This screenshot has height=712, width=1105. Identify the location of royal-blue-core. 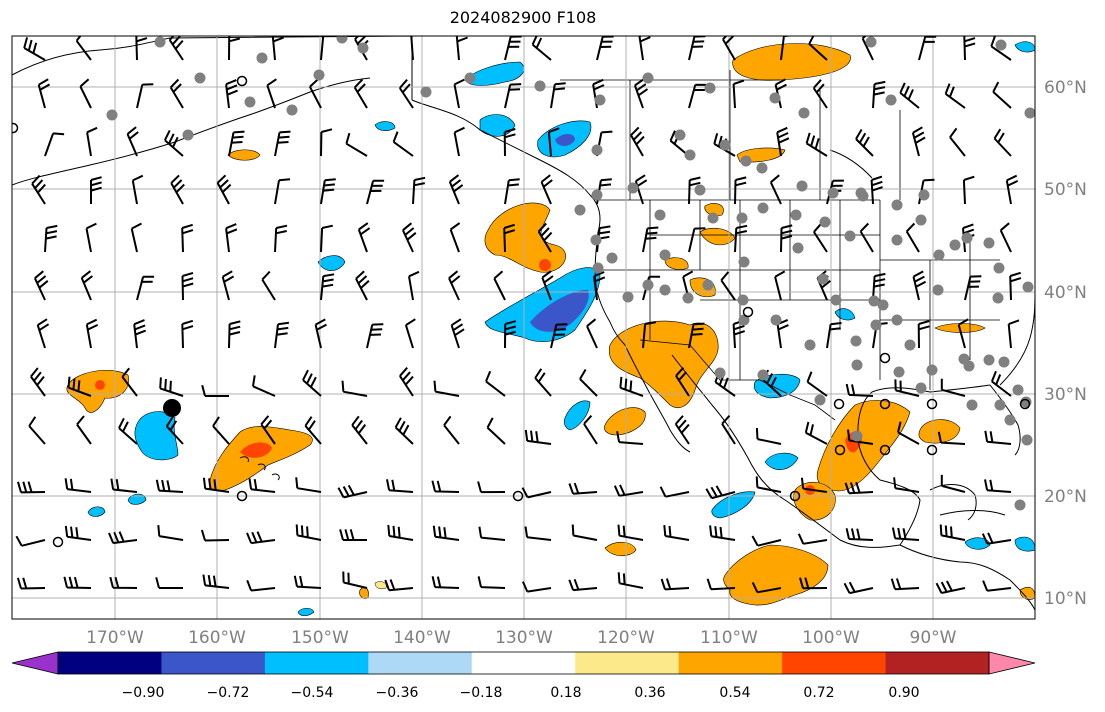
(565, 140).